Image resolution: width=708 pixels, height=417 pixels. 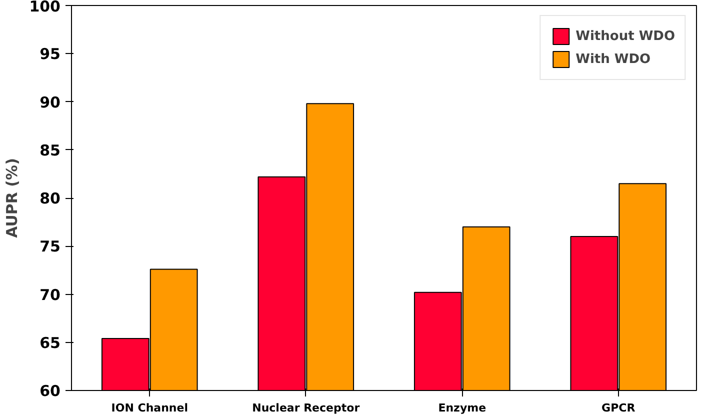 I want to click on y-tick-label: 90, so click(x=50, y=102).